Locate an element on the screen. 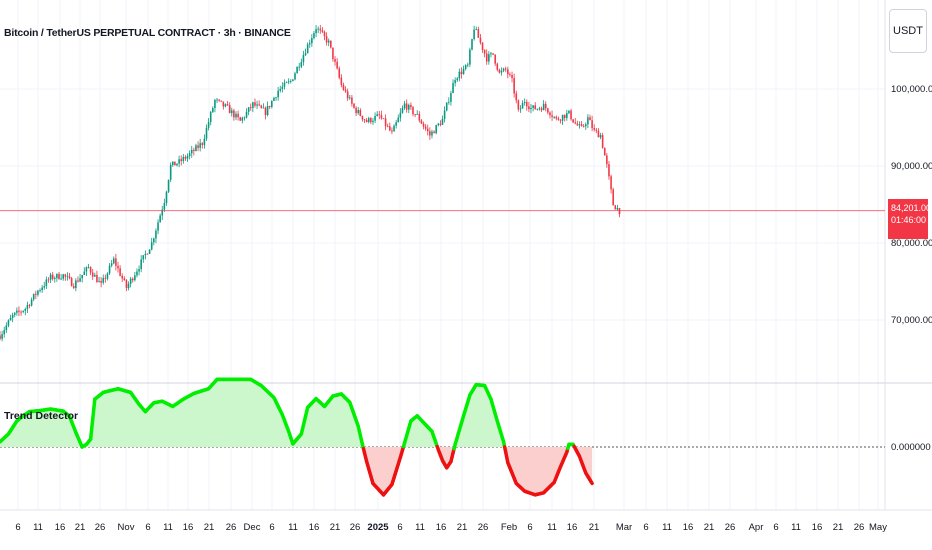 The image size is (932, 550). trend-line-segment is located at coordinates (591, 482).